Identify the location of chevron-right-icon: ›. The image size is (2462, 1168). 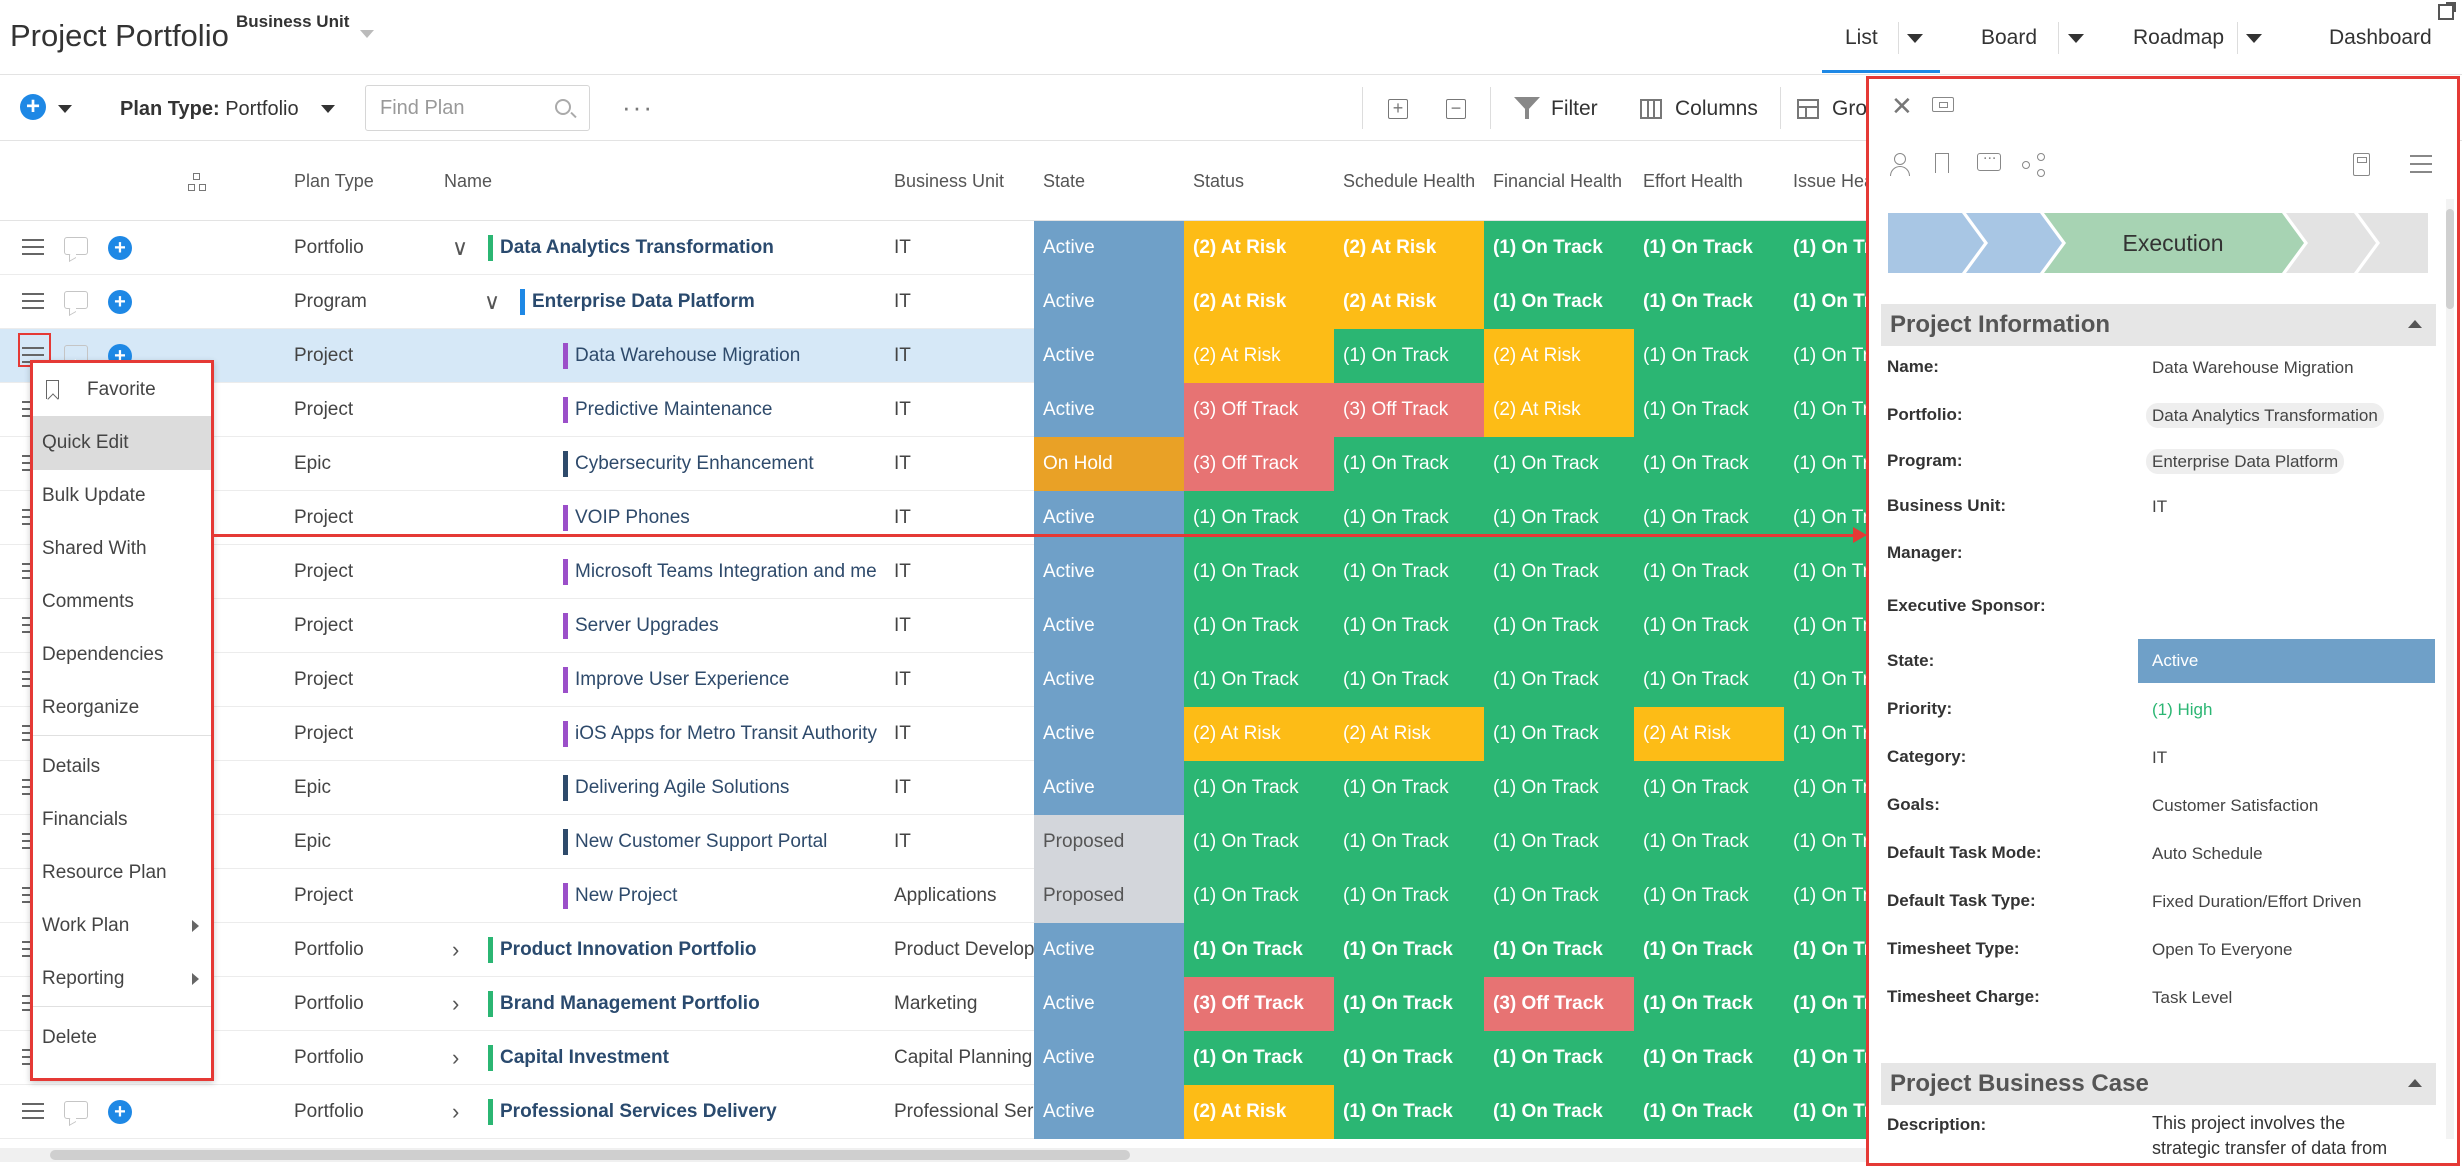
(456, 1003).